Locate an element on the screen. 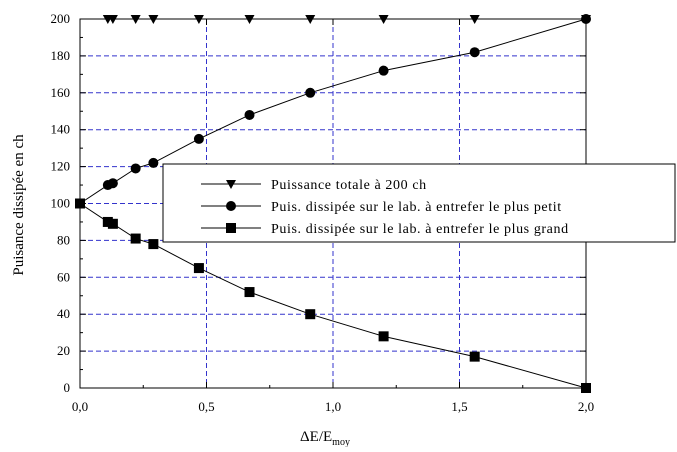 This screenshot has height=452, width=677. x-axis-title: ΔE/Emoy is located at coordinates (325, 438).